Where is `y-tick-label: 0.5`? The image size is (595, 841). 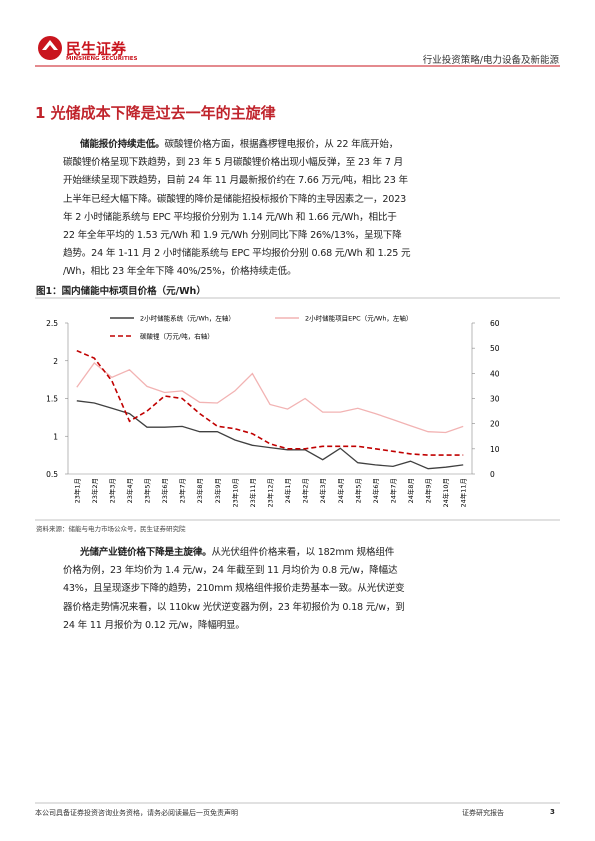 y-tick-label: 0.5 is located at coordinates (52, 474).